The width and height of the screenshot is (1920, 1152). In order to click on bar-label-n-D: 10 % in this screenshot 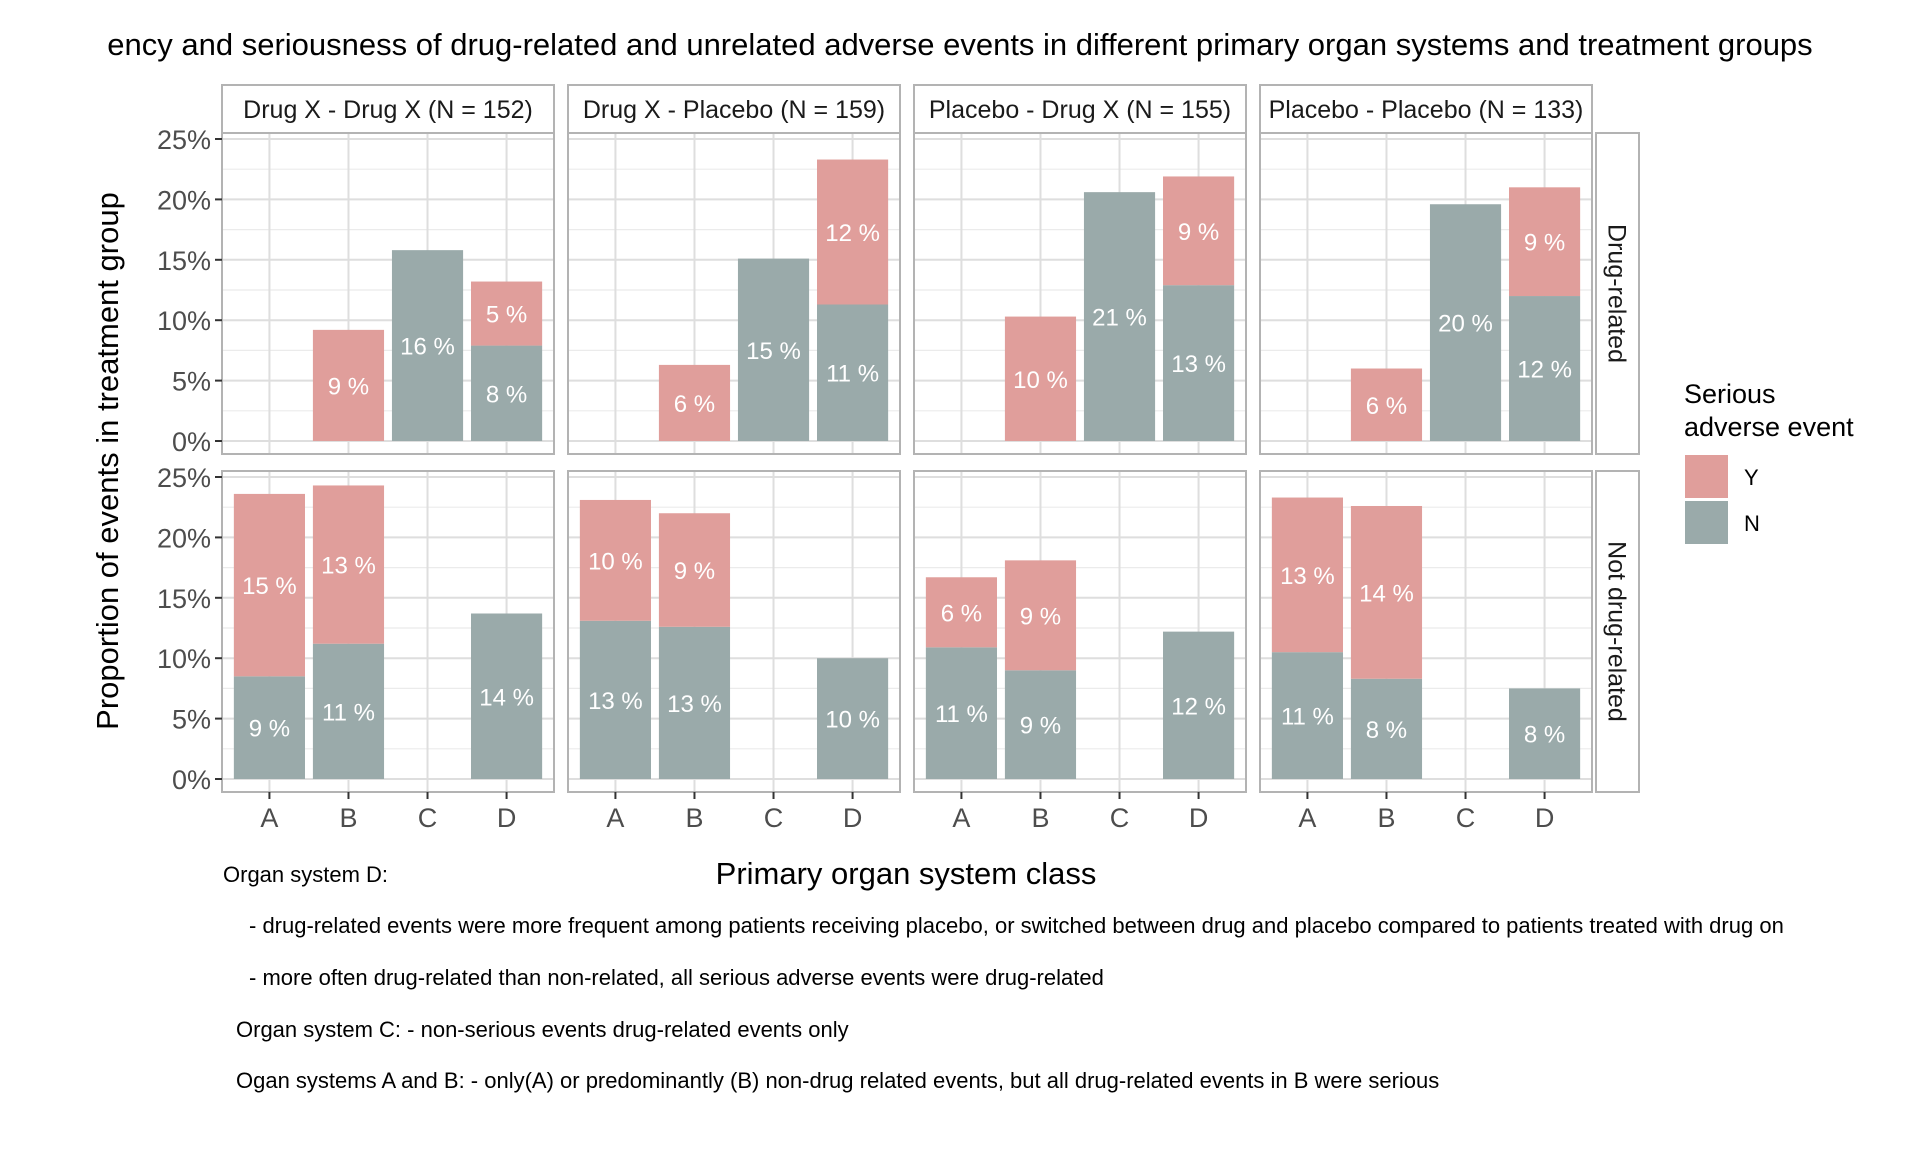, I will do `click(852, 720)`.